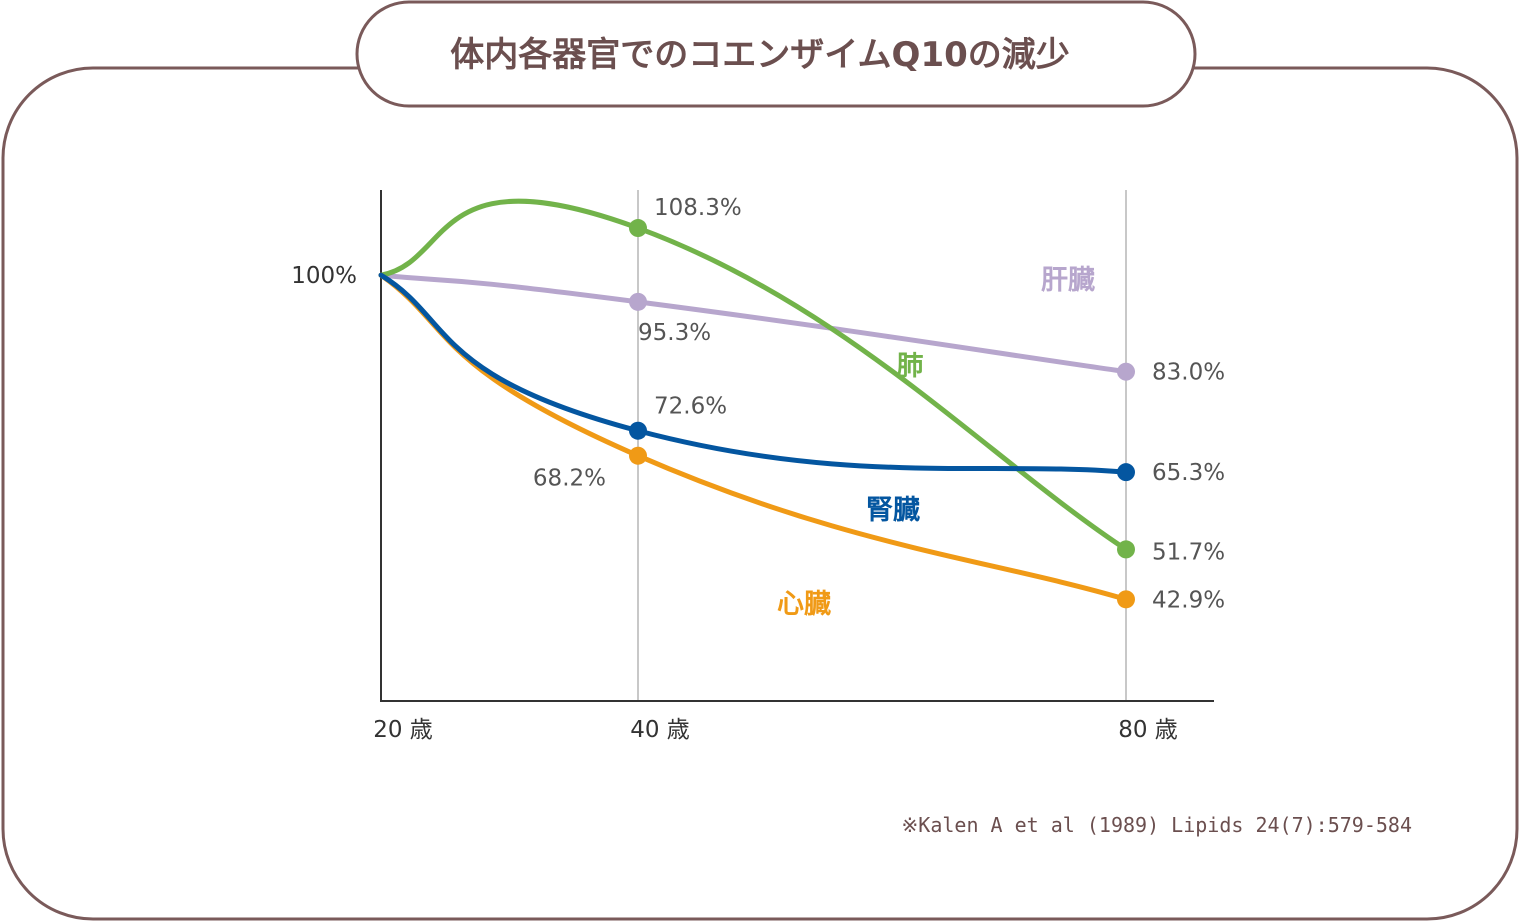 The height and width of the screenshot is (922, 1520). I want to click on series-name-label: 心臓, so click(804, 604).